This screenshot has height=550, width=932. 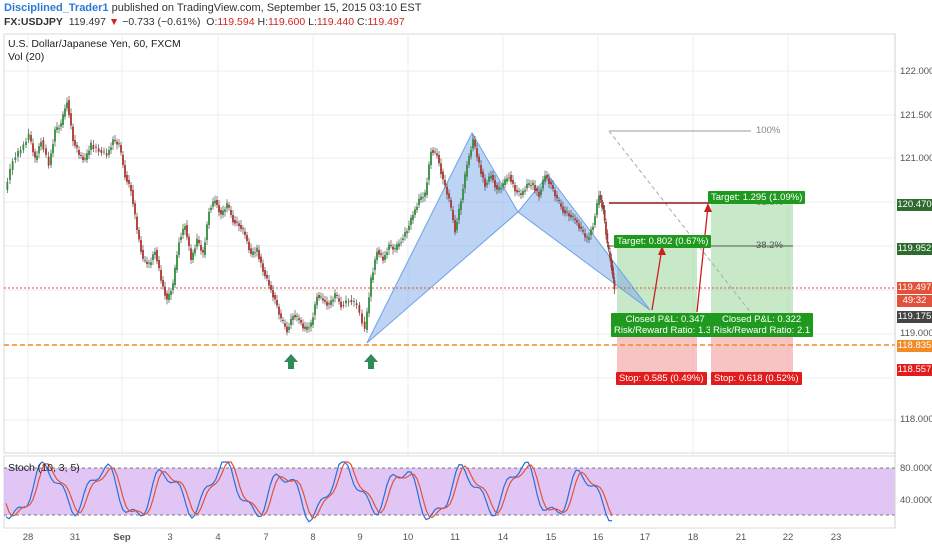 What do you see at coordinates (114, 22) in the screenshot?
I see `down-arrow-icon: ▼` at bounding box center [114, 22].